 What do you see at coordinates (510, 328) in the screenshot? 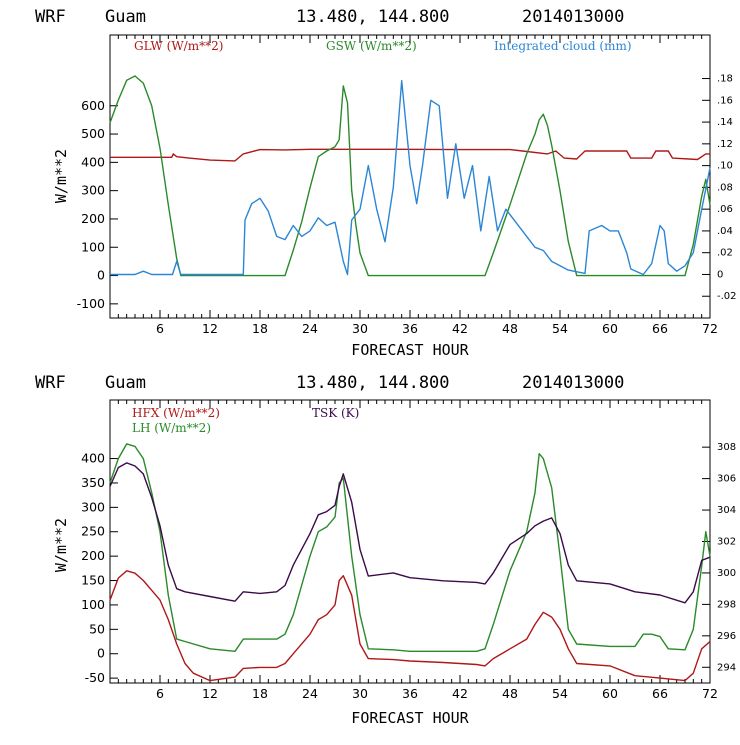
I see `panel1-xtick-label: 48` at bounding box center [510, 328].